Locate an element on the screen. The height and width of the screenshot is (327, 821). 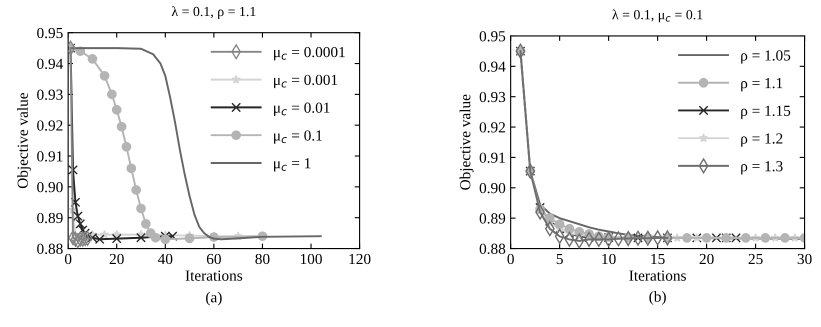
x-tick-label: 120 is located at coordinates (359, 259).